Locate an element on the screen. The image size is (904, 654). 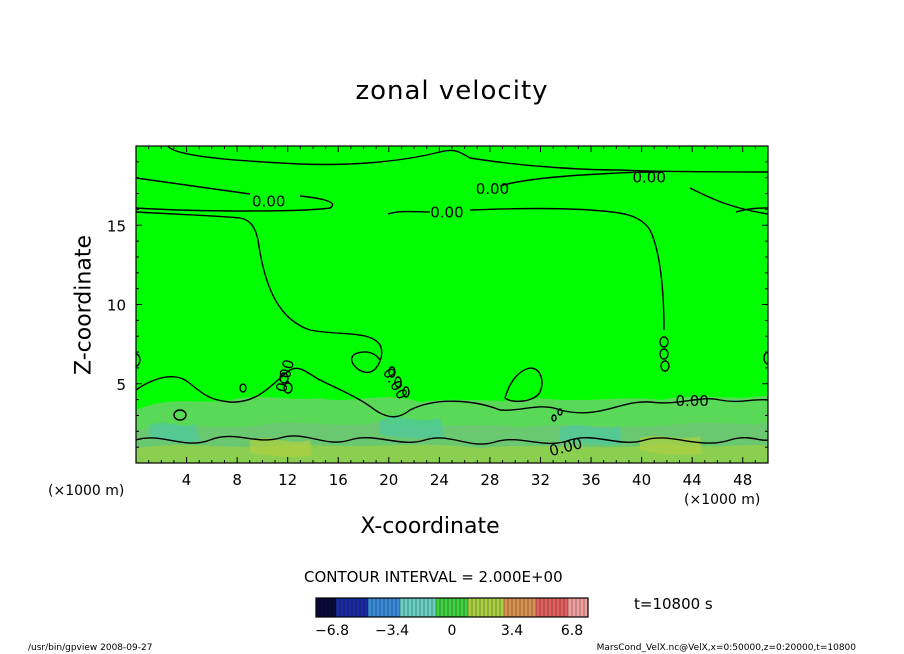
turbulent-field is located at coordinates (452, 429).